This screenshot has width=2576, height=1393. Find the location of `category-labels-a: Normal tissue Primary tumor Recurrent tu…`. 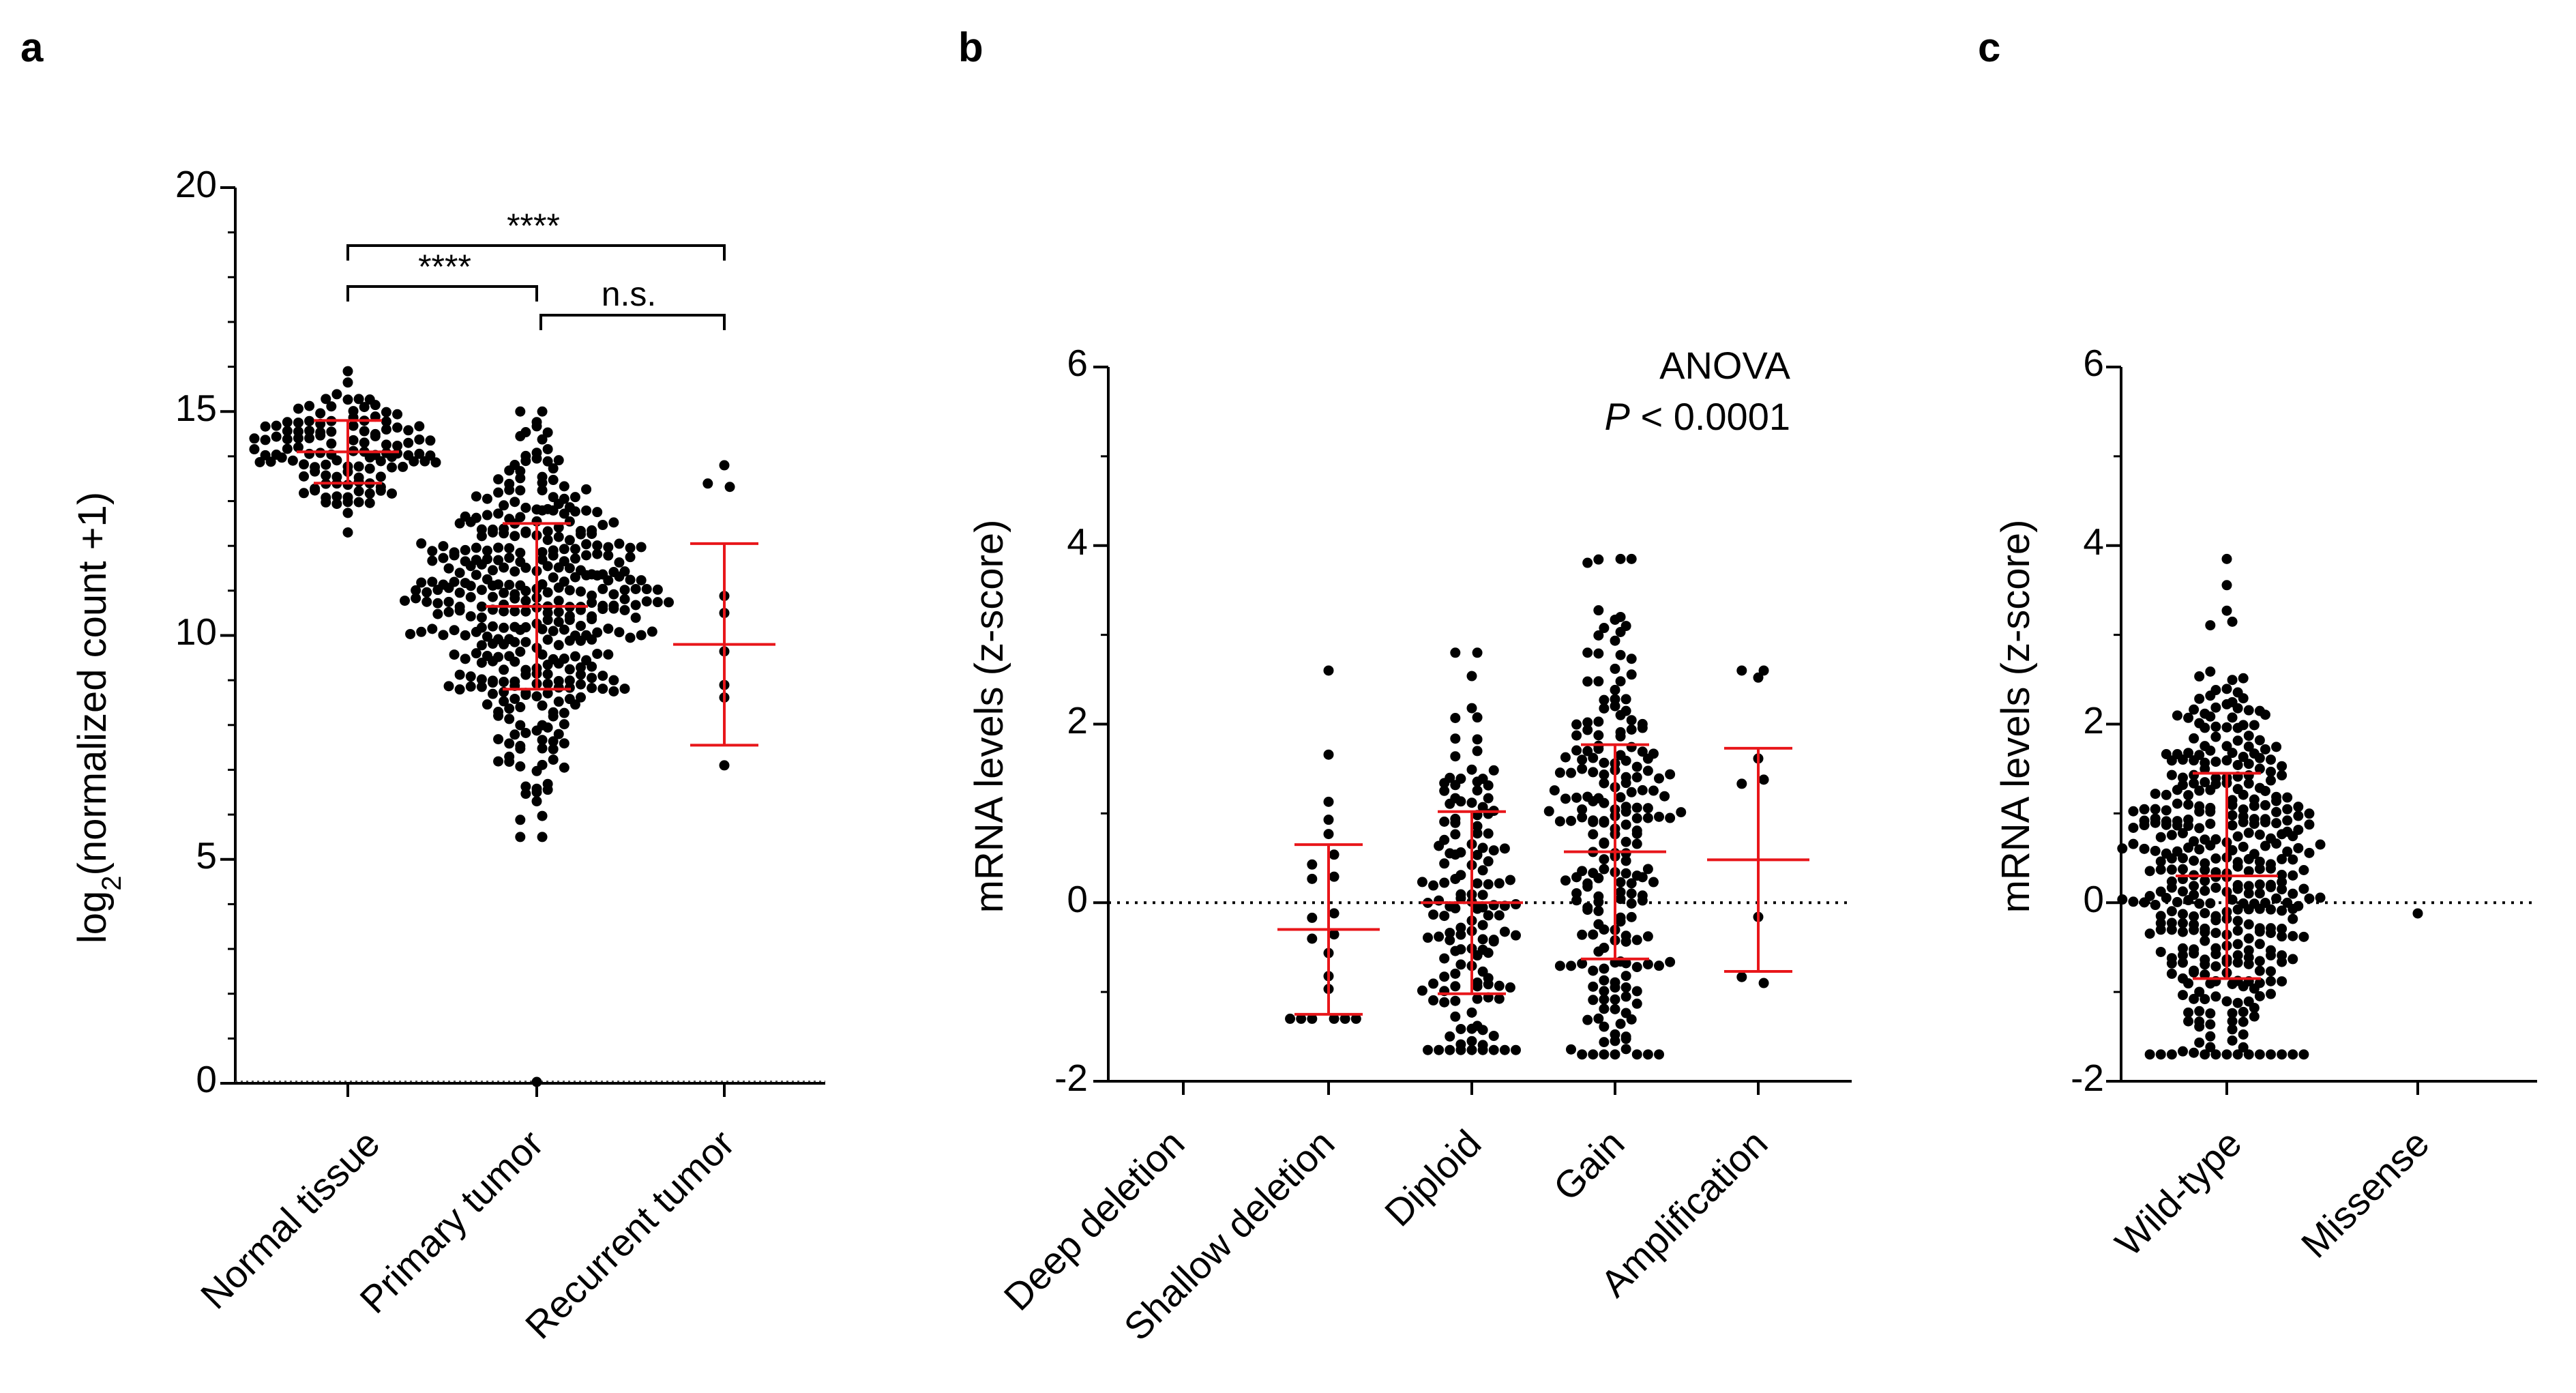

category-labels-a: Normal tissue Primary tumor Recurrent tu… is located at coordinates (467, 1234).